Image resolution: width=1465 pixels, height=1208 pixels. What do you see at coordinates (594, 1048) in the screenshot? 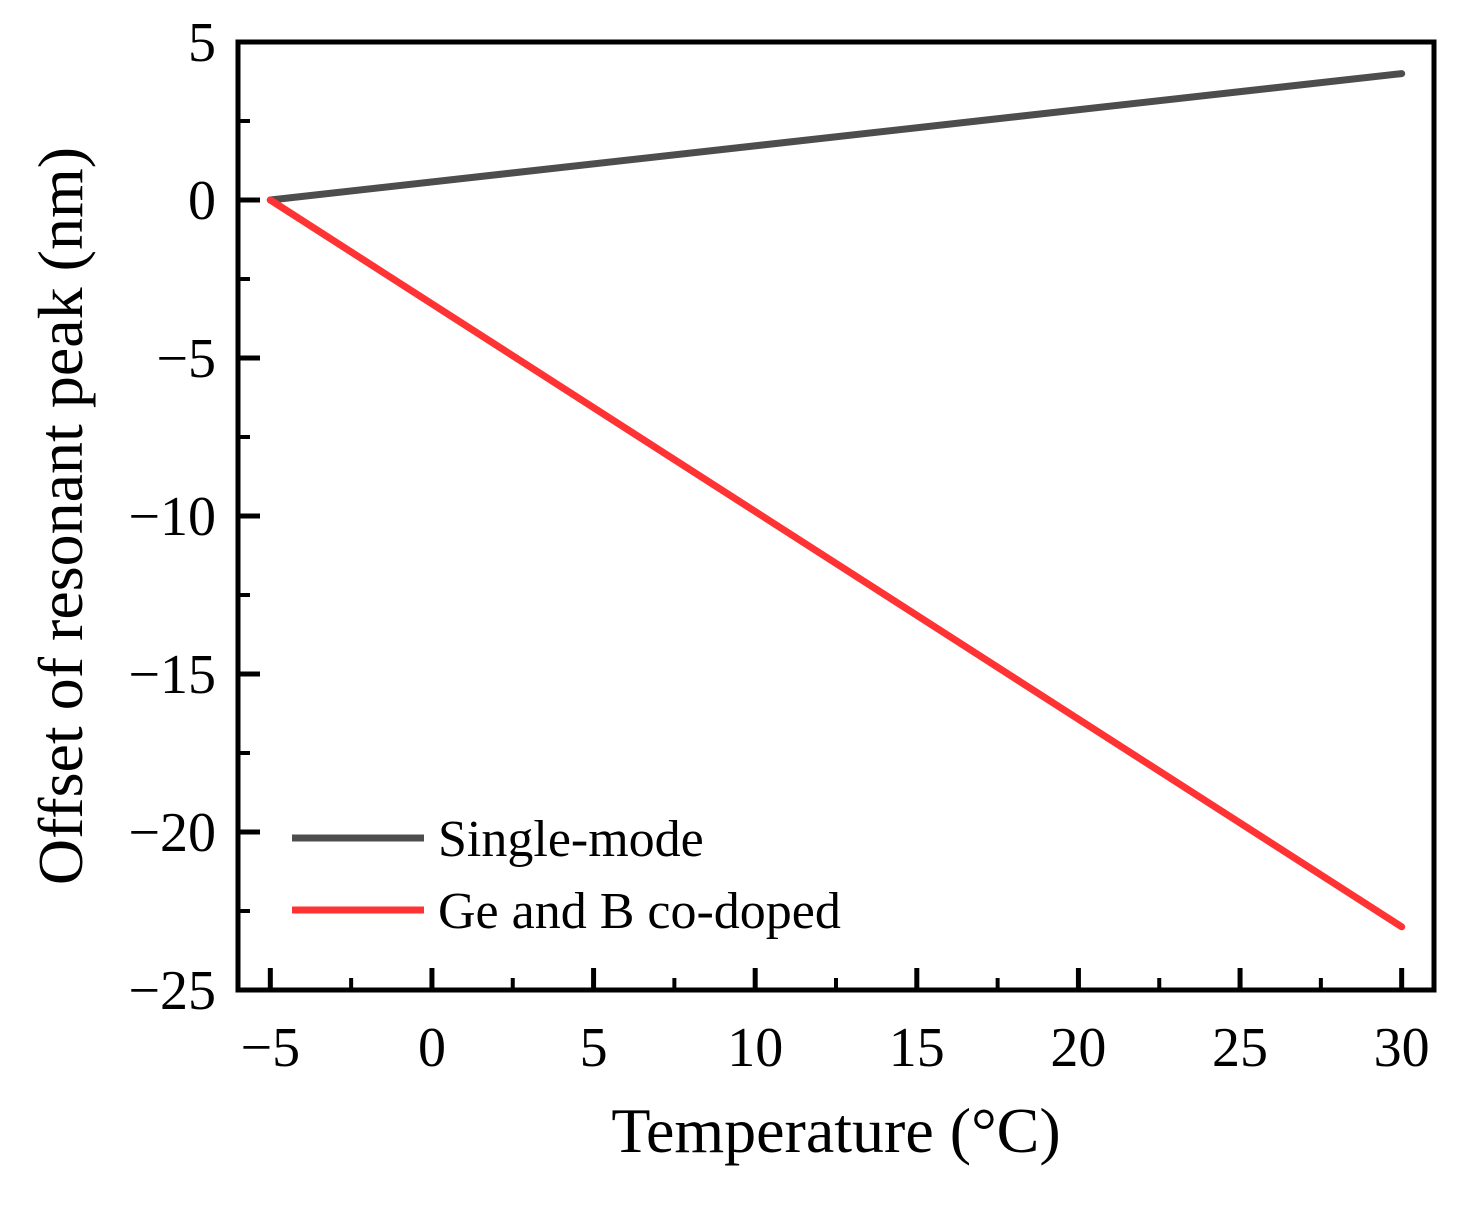
I see `x-tick-label-5: 5` at bounding box center [594, 1048].